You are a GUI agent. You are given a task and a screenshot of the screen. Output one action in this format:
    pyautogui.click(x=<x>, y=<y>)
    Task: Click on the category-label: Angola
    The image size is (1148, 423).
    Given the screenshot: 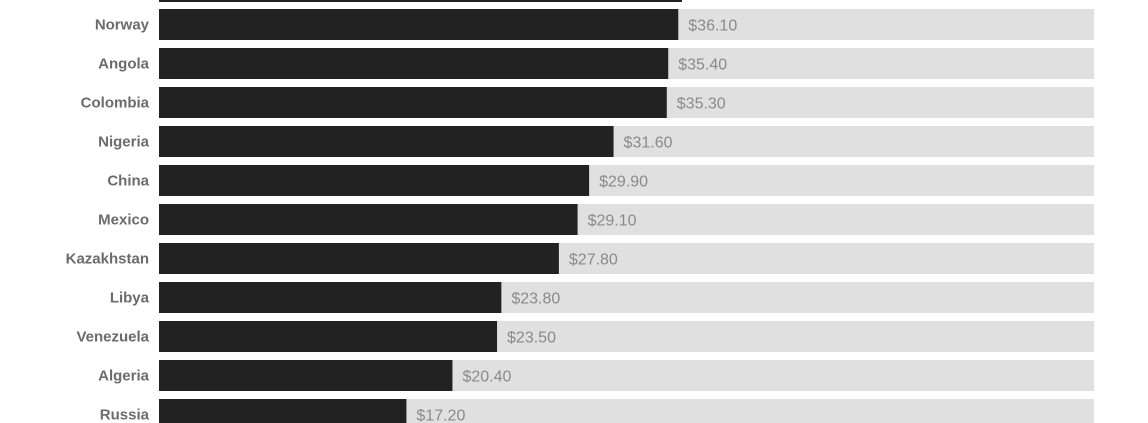 What is the action you would take?
    pyautogui.click(x=123, y=64)
    